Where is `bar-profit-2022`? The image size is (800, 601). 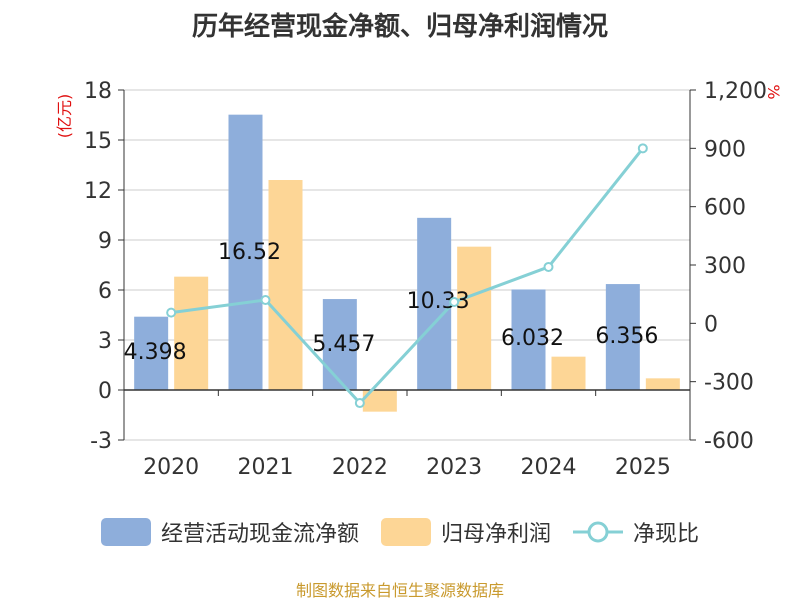
bar-profit-2022 is located at coordinates (379, 401).